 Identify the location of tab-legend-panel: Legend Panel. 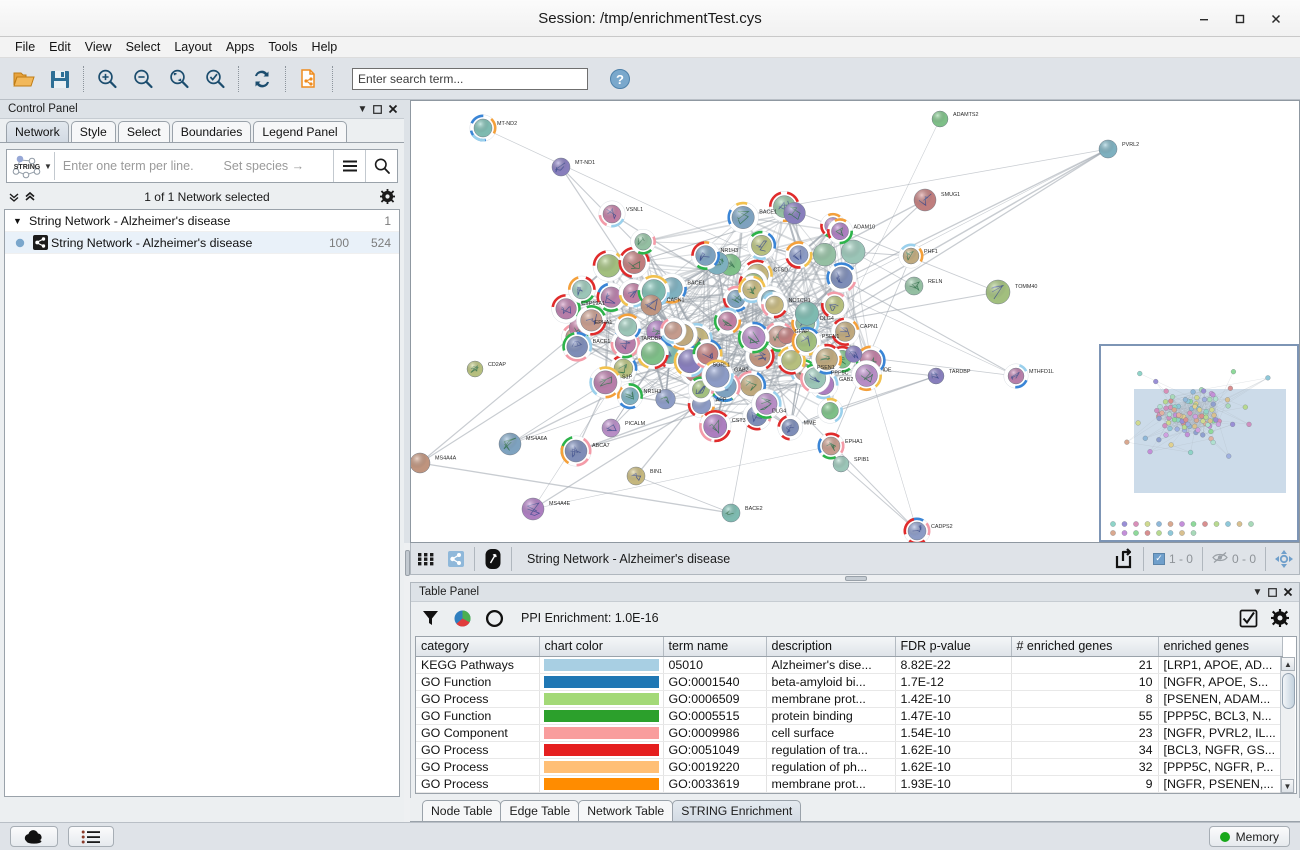
(300, 131).